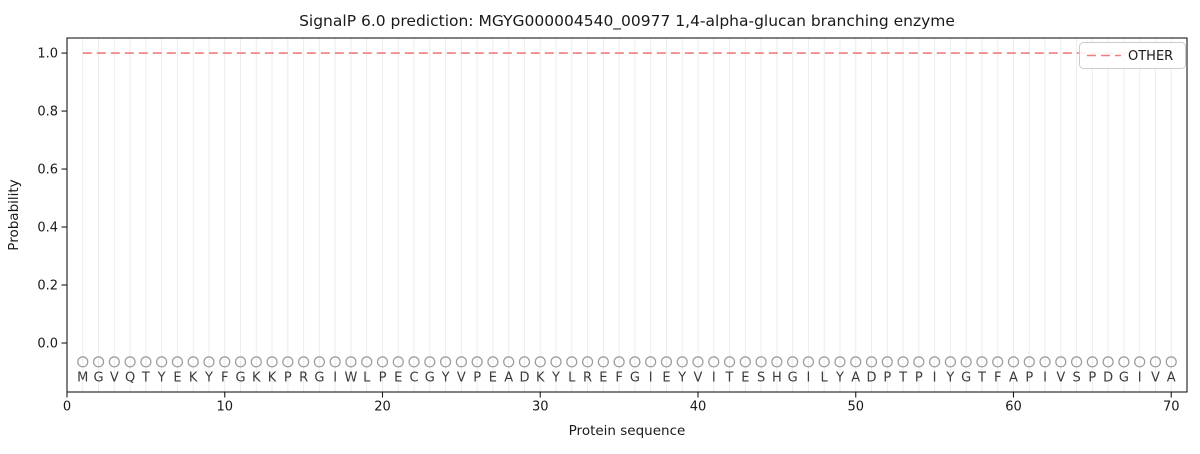 This screenshot has width=1200, height=454. I want to click on sequence-letter: C, so click(414, 378).